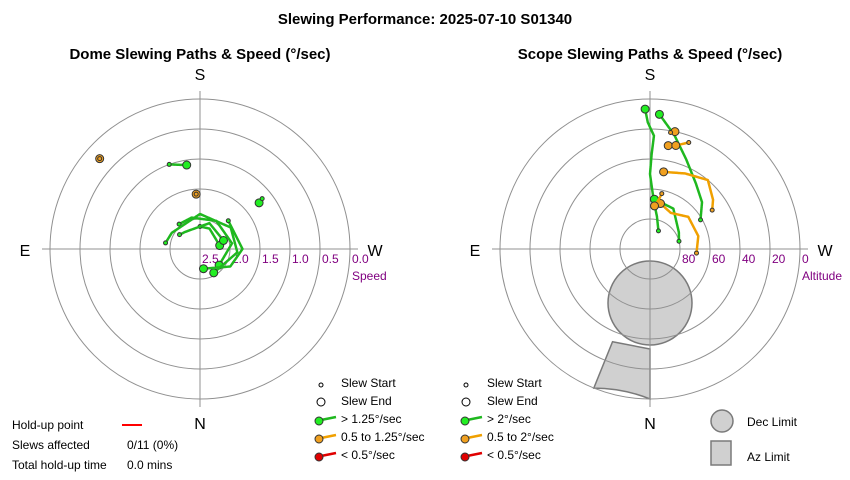 The width and height of the screenshot is (850, 480). Describe the element at coordinates (199, 54) in the screenshot. I see `dome-plot-title: Dome Slewing Paths & Speed (°/sec)` at that location.